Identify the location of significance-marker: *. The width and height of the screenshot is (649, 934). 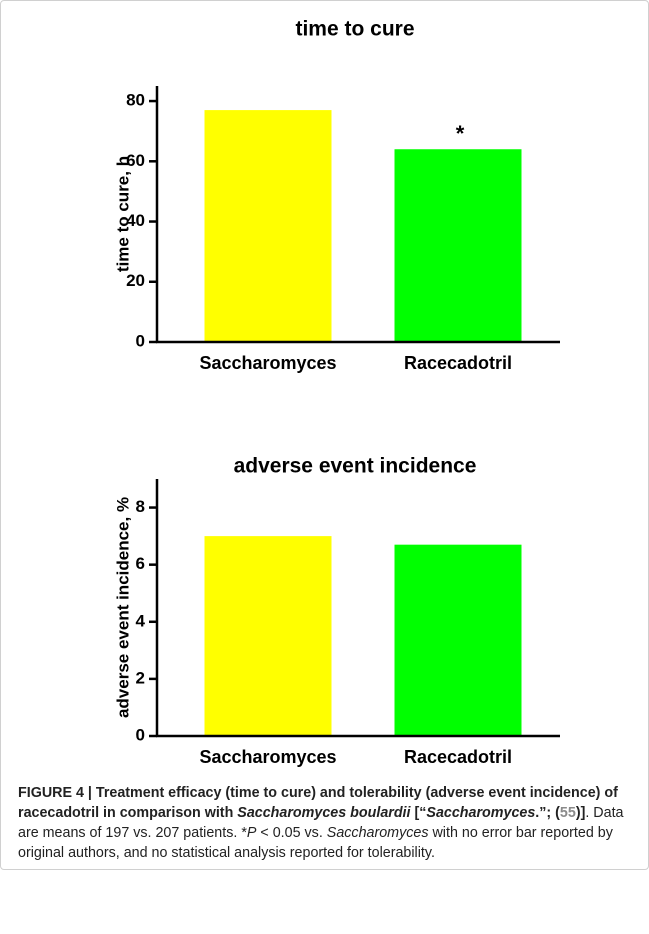
(460, 133).